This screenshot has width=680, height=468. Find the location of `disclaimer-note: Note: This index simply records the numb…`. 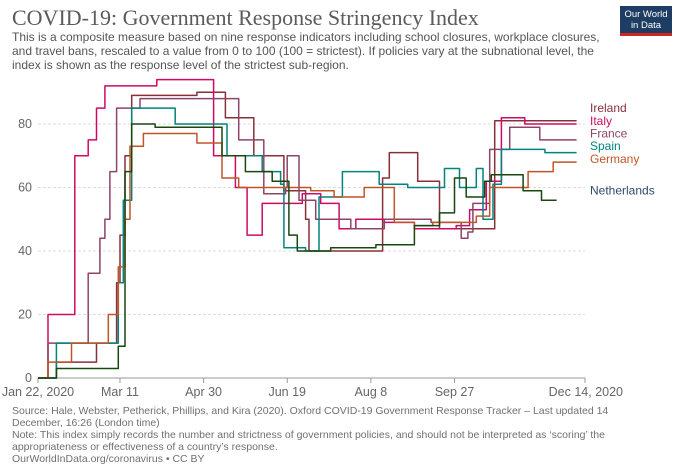

disclaimer-note: Note: This index simply records the numb… is located at coordinates (308, 441).